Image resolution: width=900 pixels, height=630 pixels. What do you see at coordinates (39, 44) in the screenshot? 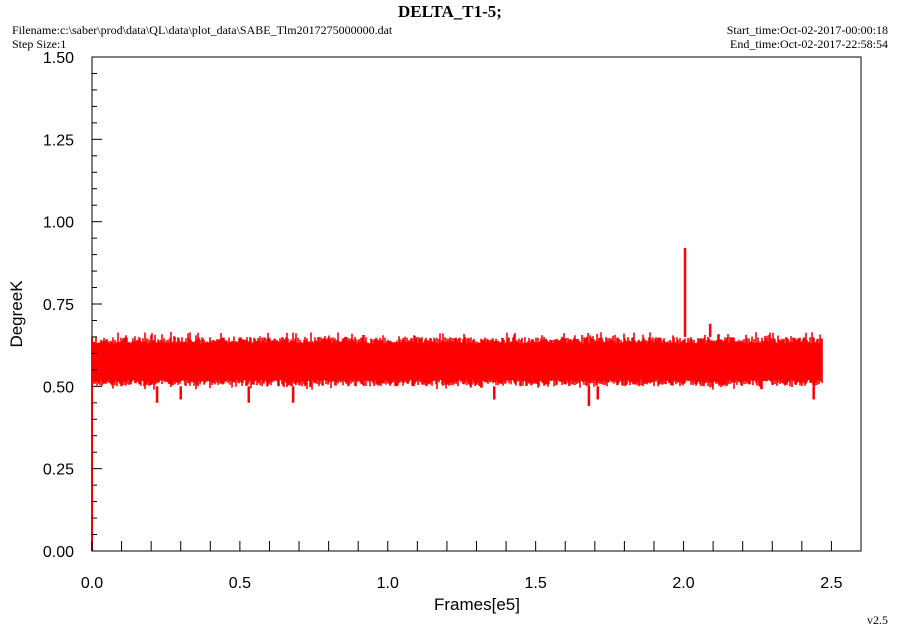
I see `step-size-label: Step Size:1` at bounding box center [39, 44].